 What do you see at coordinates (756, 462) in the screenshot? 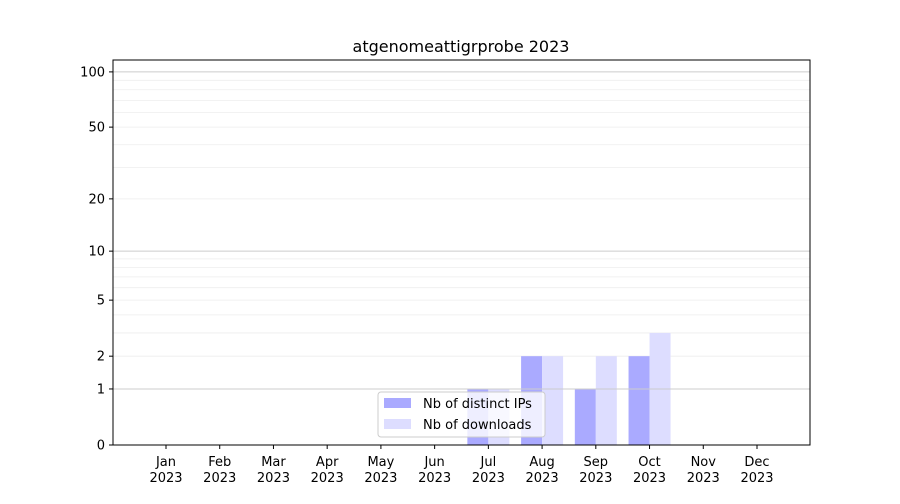
I see `x-tick-label: Dec` at bounding box center [756, 462].